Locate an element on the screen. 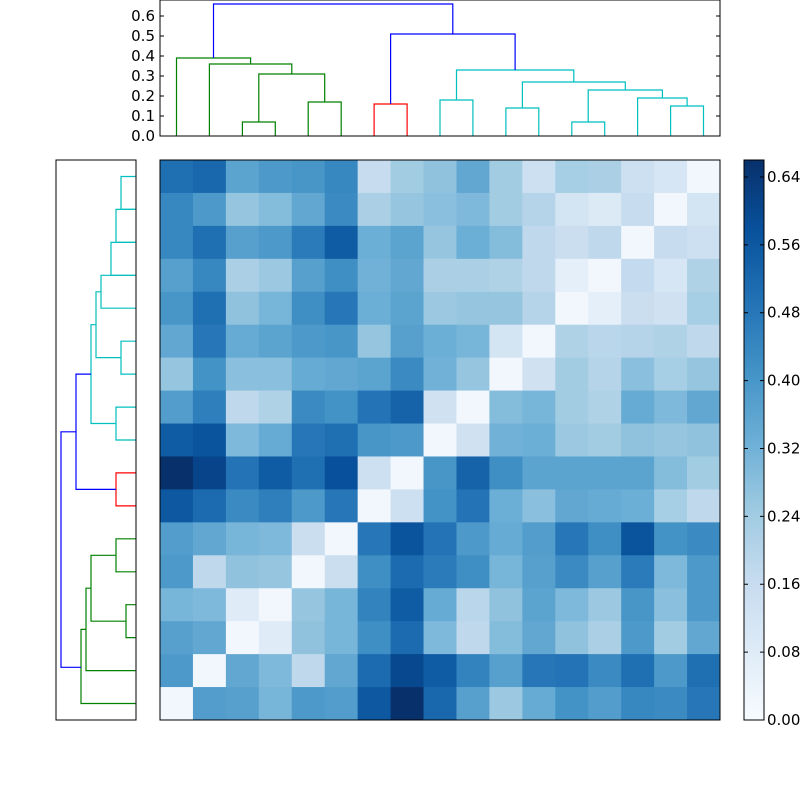  top-dendrogram-tick-label: 0.1 is located at coordinates (143, 116).